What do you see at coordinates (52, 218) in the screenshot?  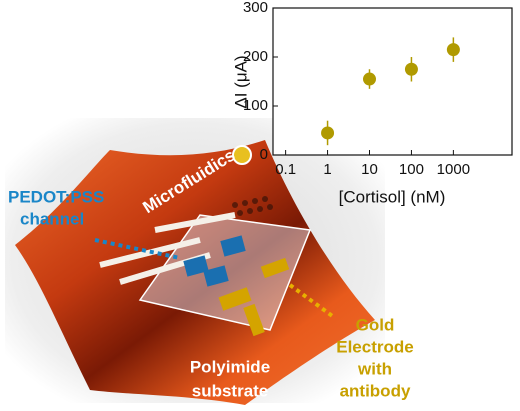 I see `pedot-label: channel` at bounding box center [52, 218].